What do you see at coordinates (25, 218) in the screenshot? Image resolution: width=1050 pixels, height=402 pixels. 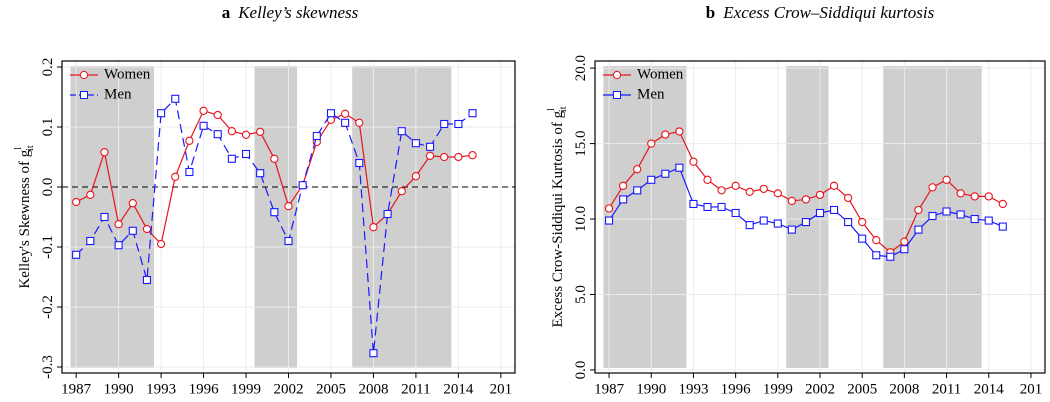 I see `y-label-text: Kelley's Skewness of g` at bounding box center [25, 218].